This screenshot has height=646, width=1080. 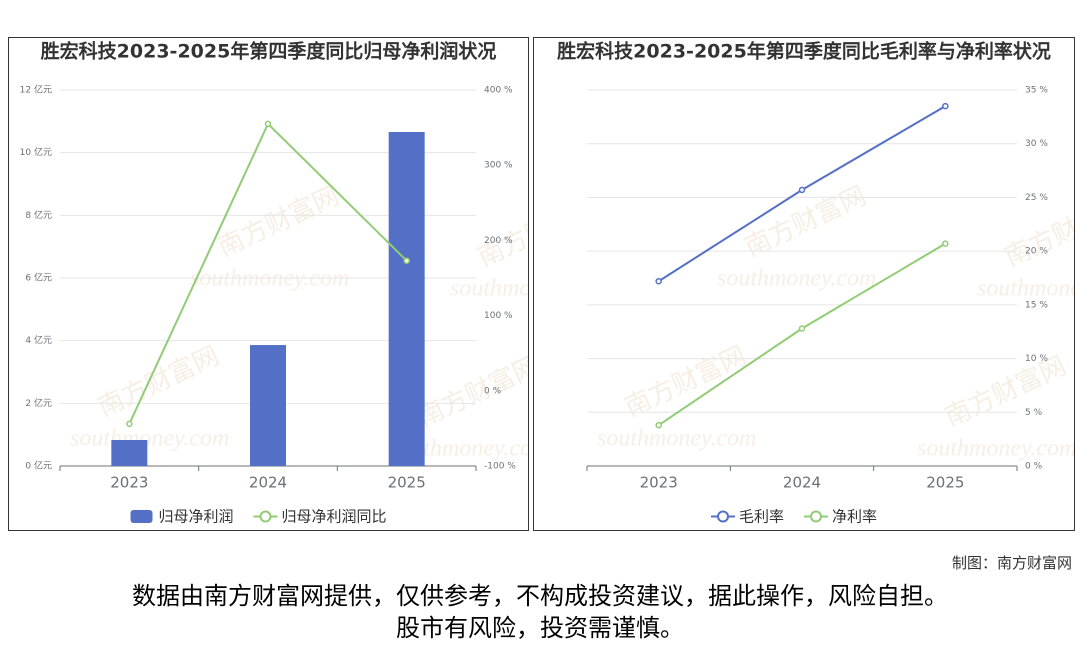 I want to click on y-tick-label: 10 亿元, so click(x=36, y=152).